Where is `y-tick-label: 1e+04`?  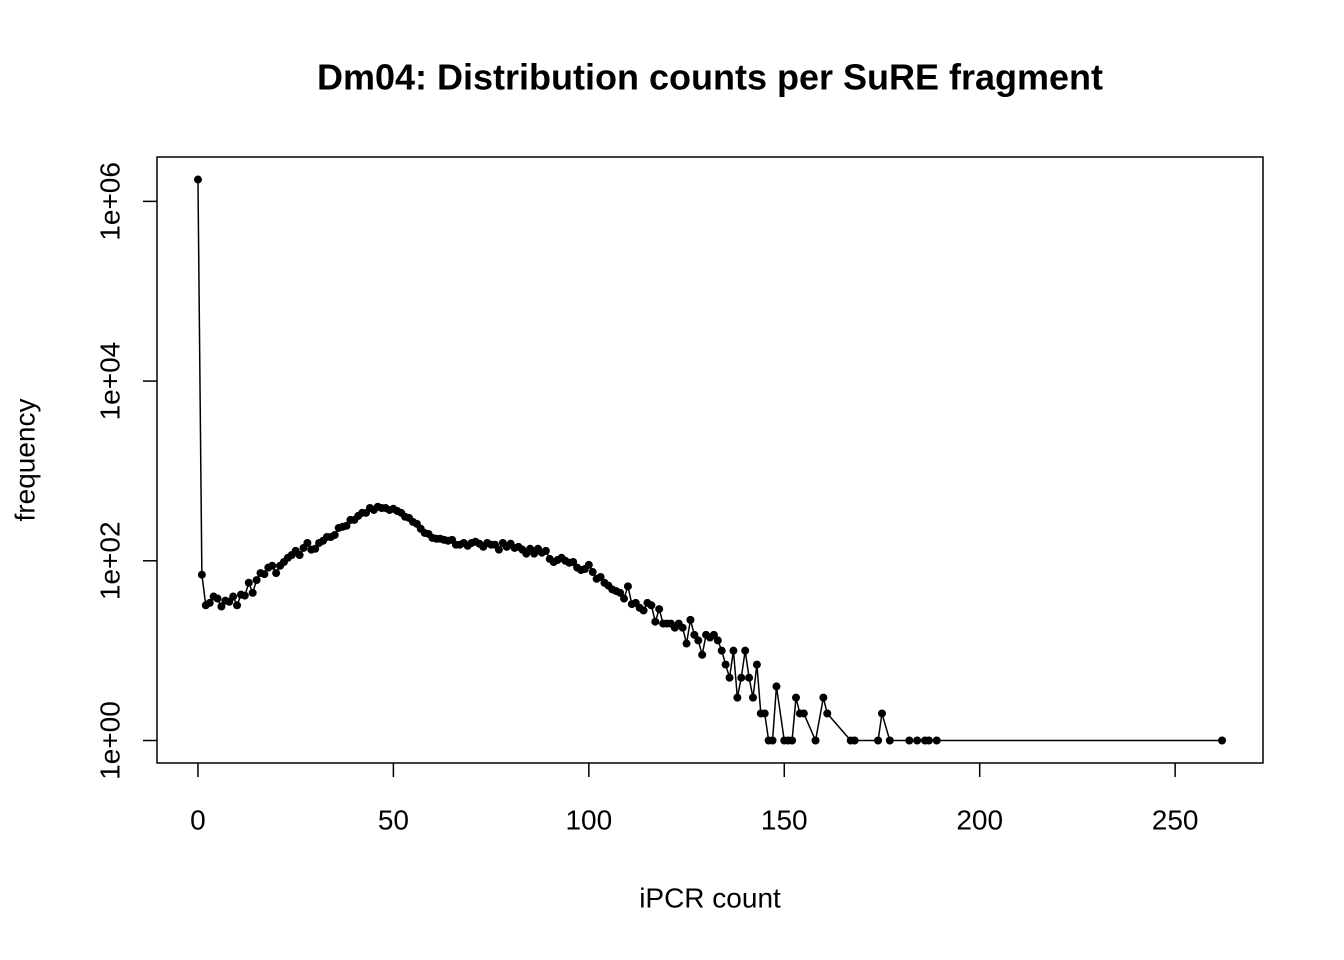 y-tick-label: 1e+04 is located at coordinates (109, 381).